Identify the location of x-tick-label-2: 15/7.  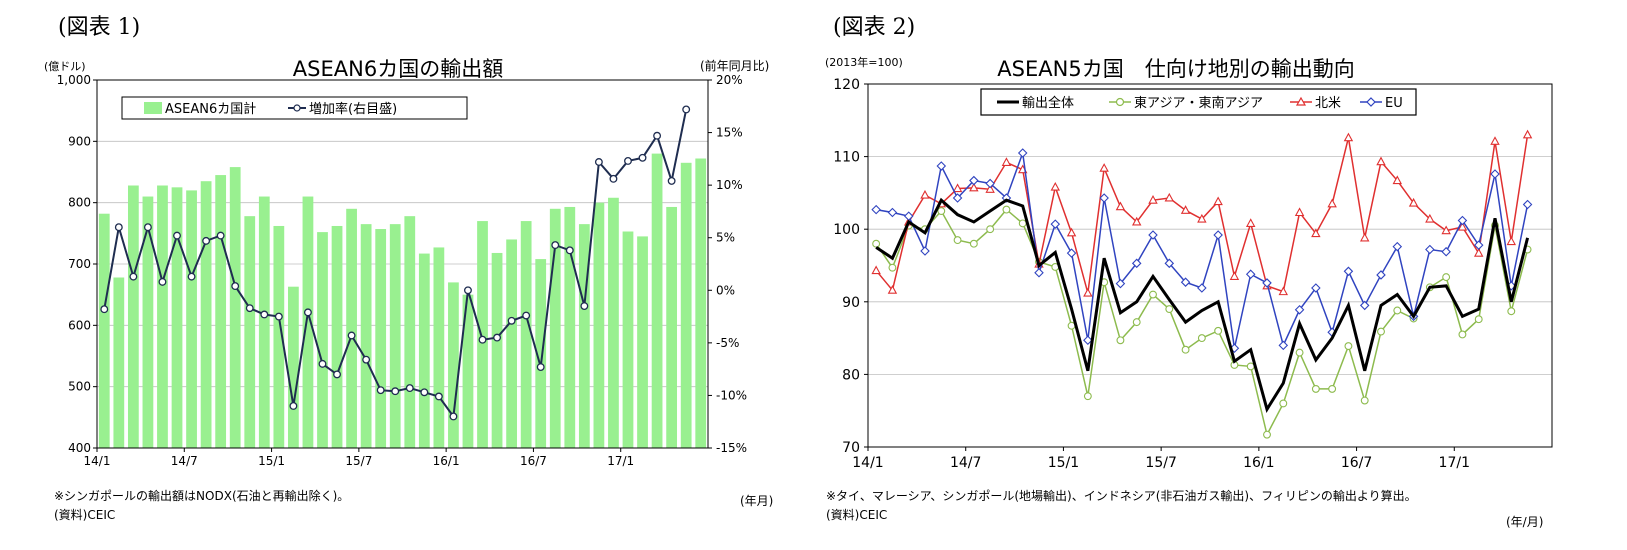
(1160, 463).